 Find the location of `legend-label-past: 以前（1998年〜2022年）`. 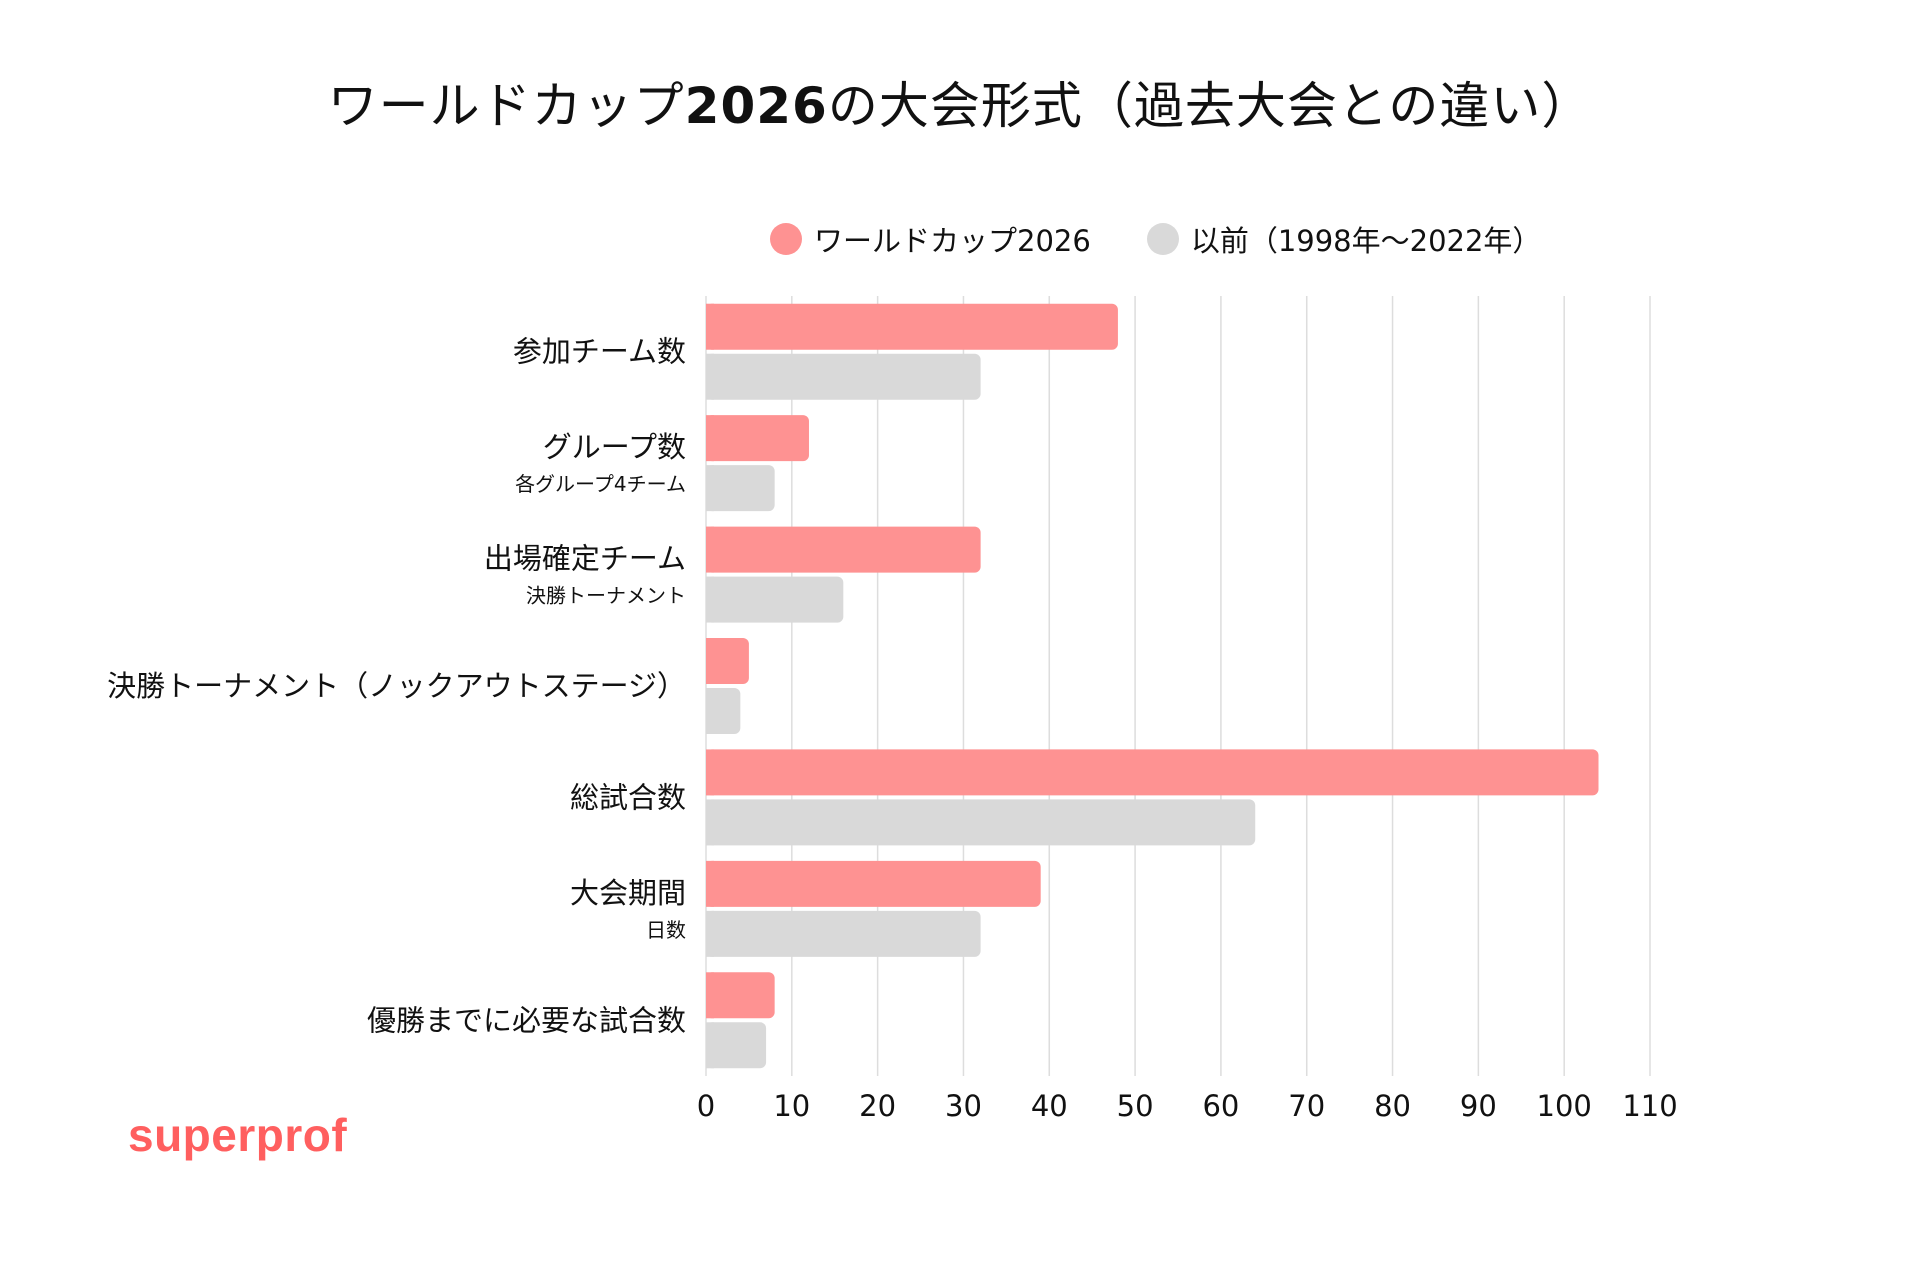

legend-label-past: 以前（1998年〜2022年） is located at coordinates (1366, 241).